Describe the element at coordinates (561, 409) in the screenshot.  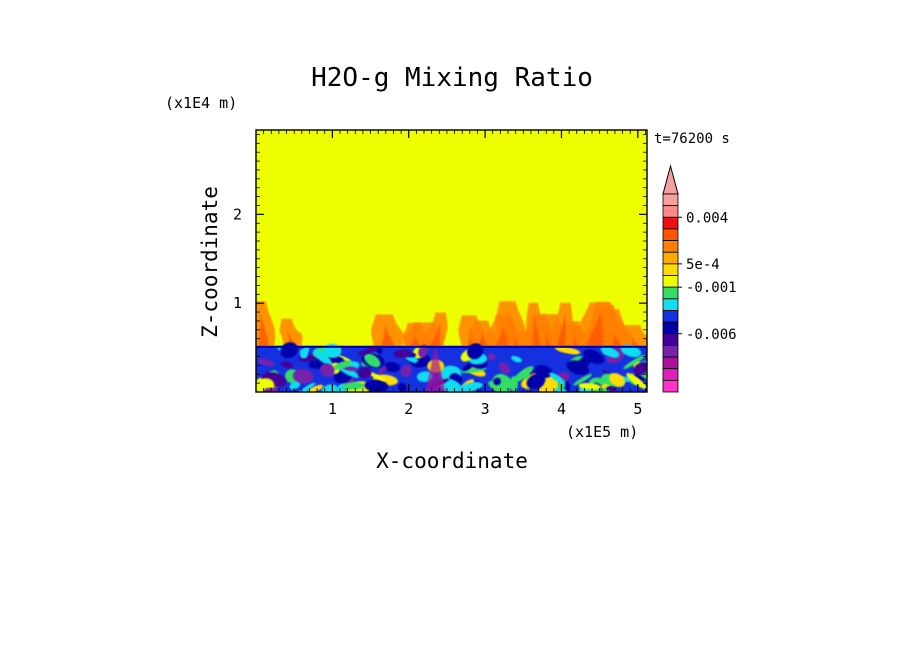
I see `x-tick-label: 4` at that location.